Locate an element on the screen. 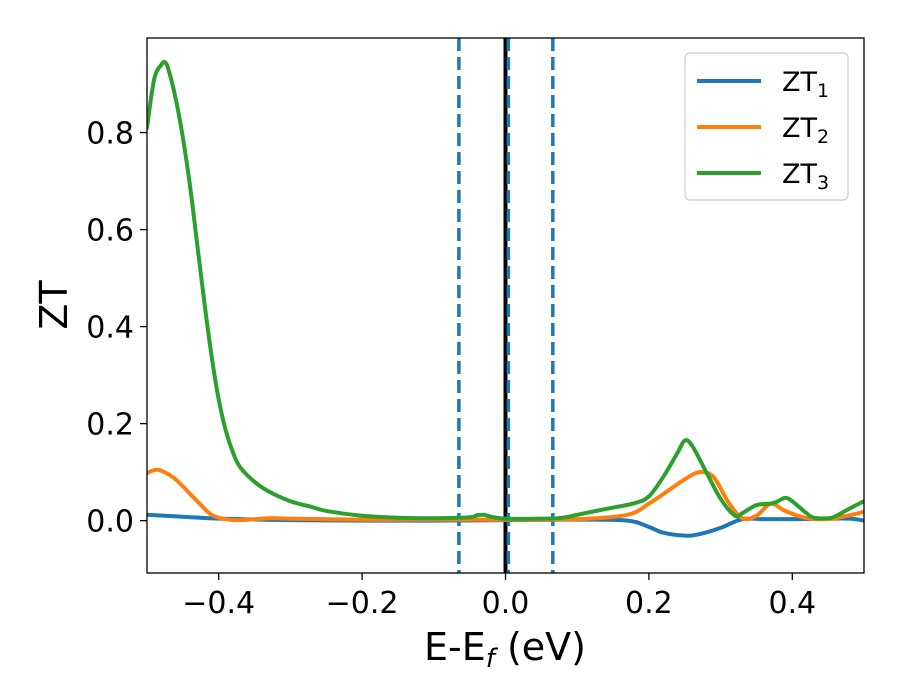 The width and height of the screenshot is (900, 700). y-tick-label: 0.2 is located at coordinates (110, 425).